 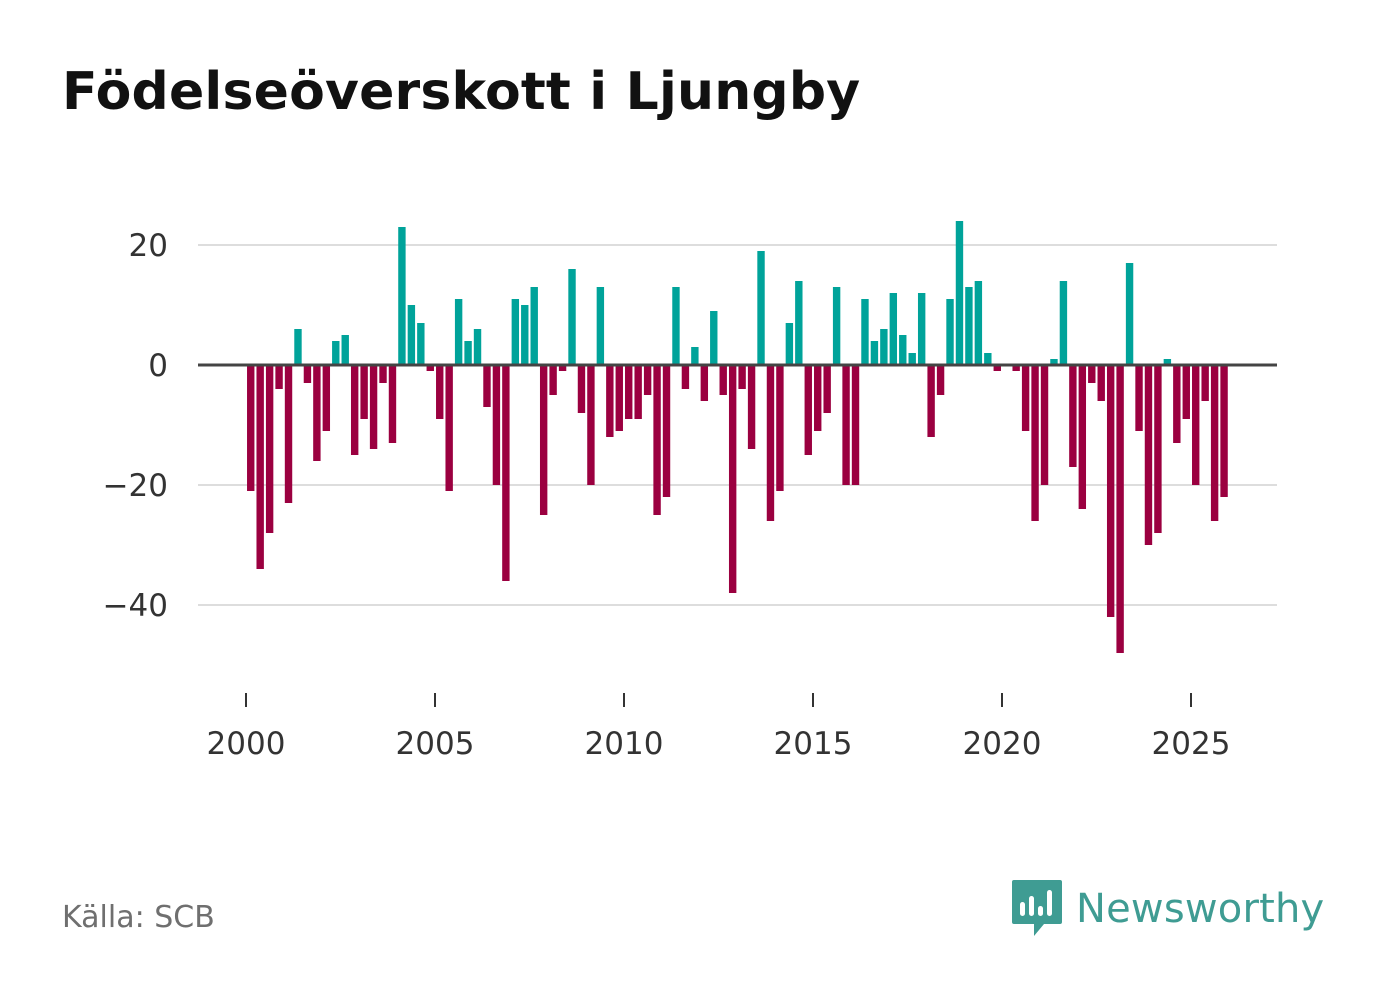 What do you see at coordinates (515, 332) in the screenshot?
I see `bar-2007Q1` at bounding box center [515, 332].